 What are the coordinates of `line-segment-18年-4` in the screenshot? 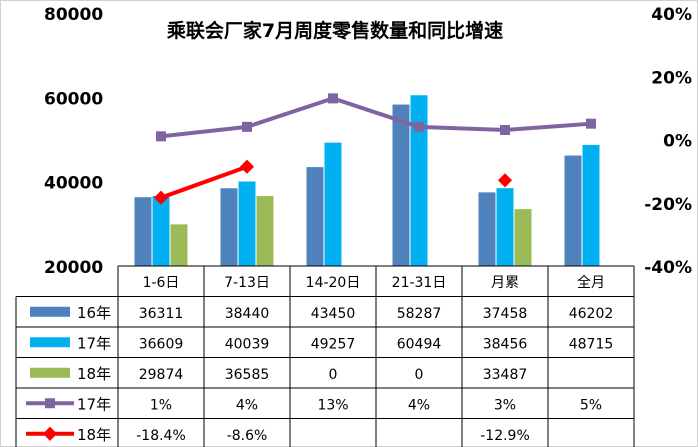 It's located at (204, 182).